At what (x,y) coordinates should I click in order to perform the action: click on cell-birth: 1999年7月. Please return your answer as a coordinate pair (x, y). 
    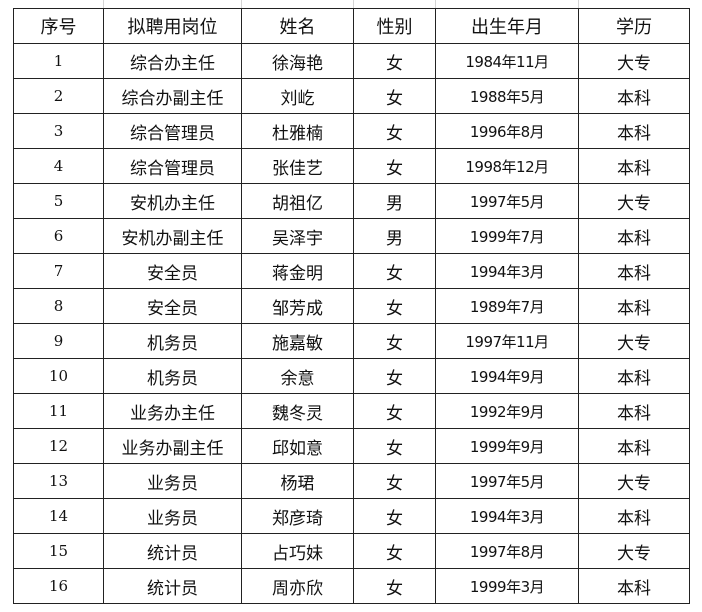
    Looking at the image, I should click on (507, 236).